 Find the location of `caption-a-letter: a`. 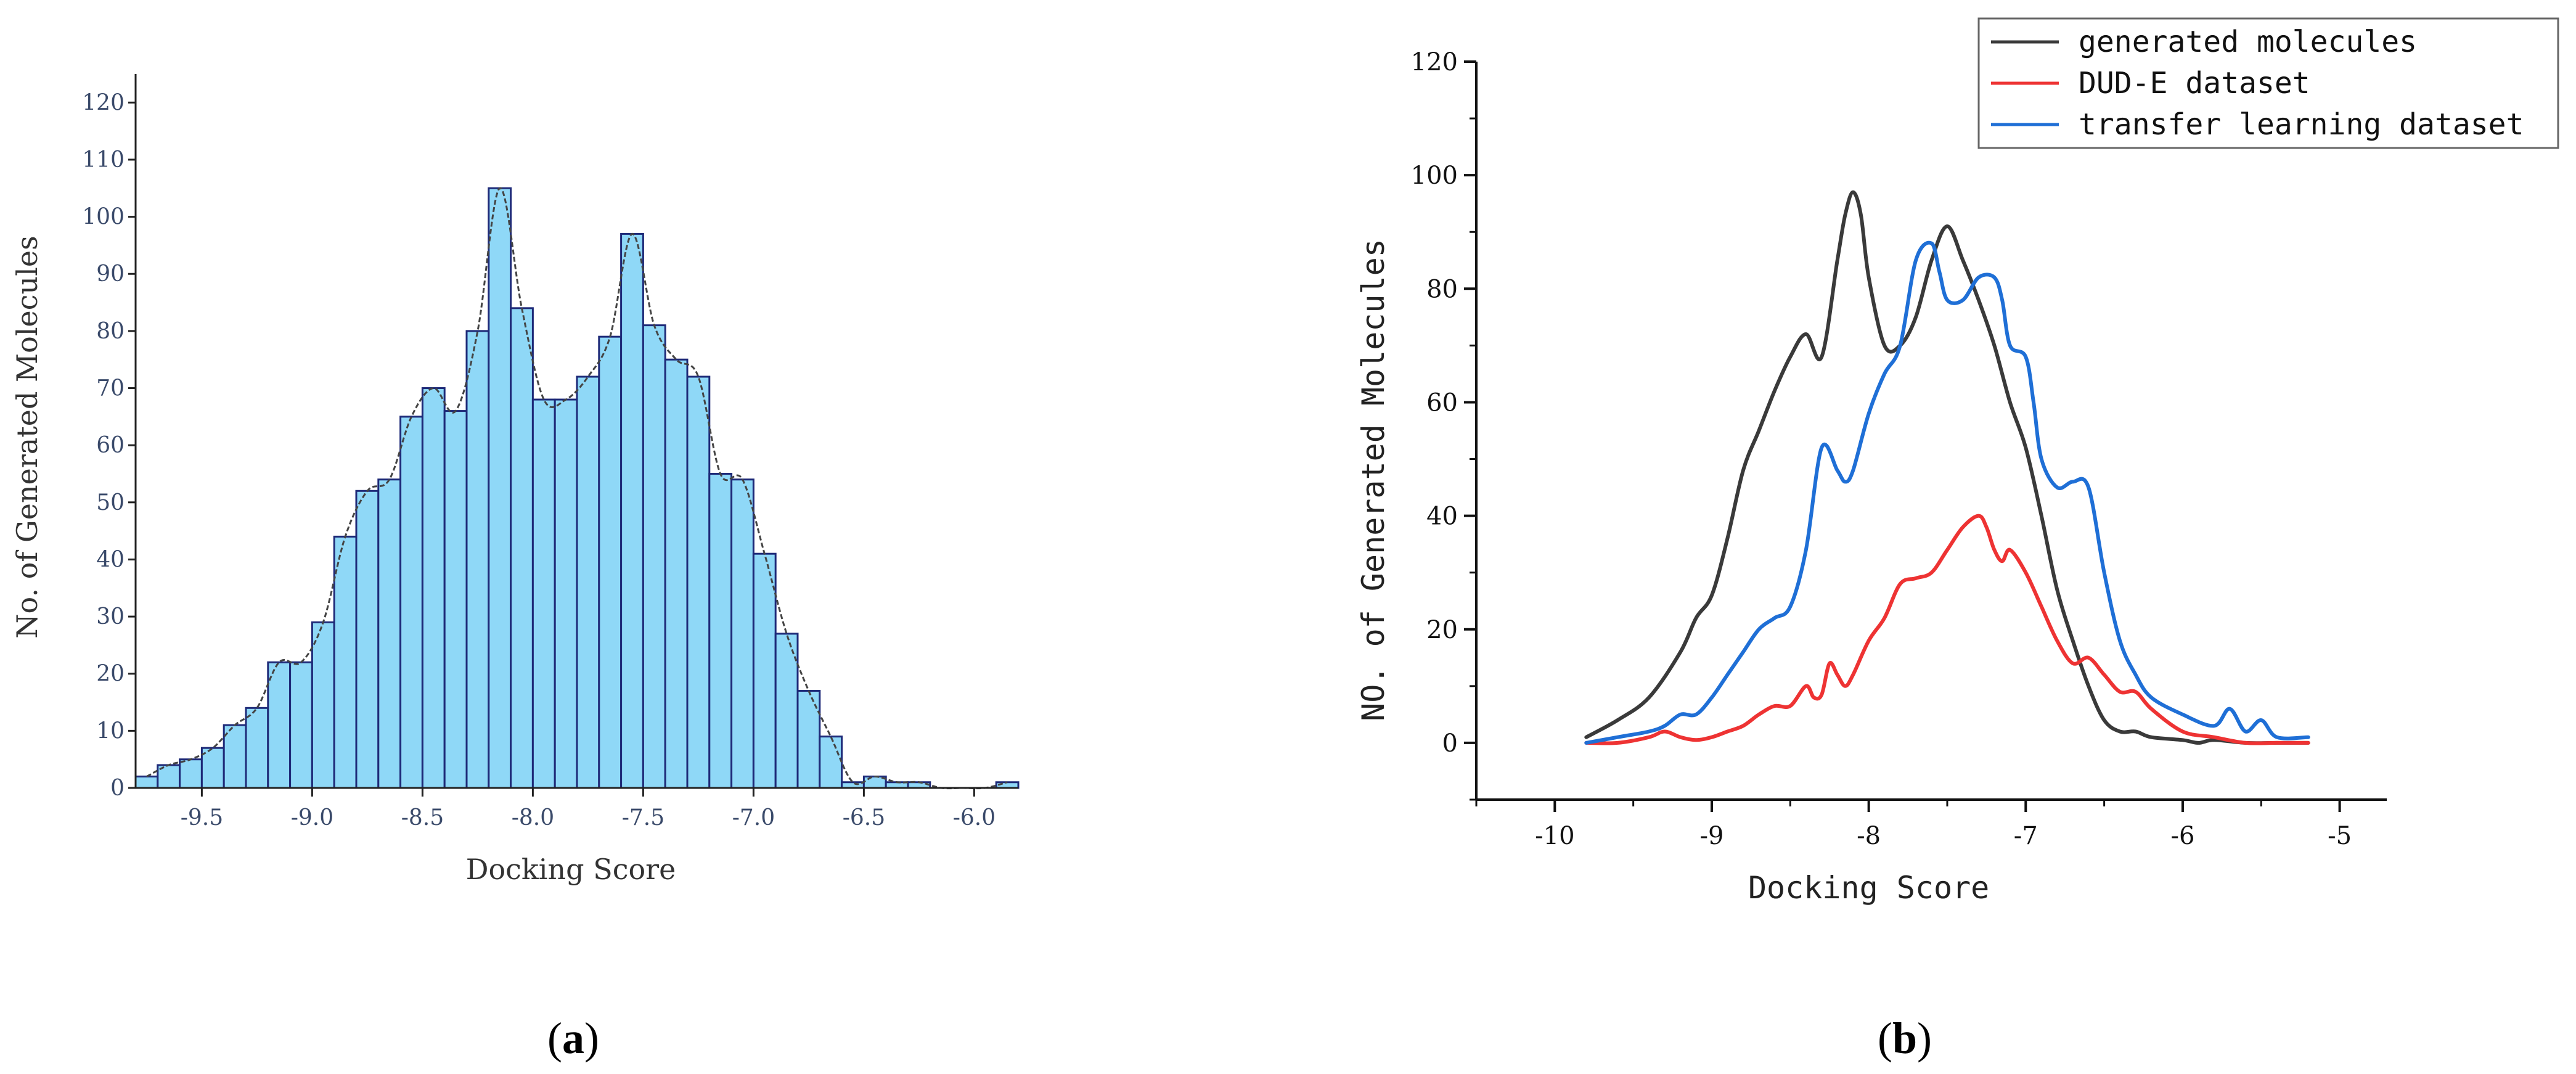

caption-a-letter: a is located at coordinates (573, 1038).